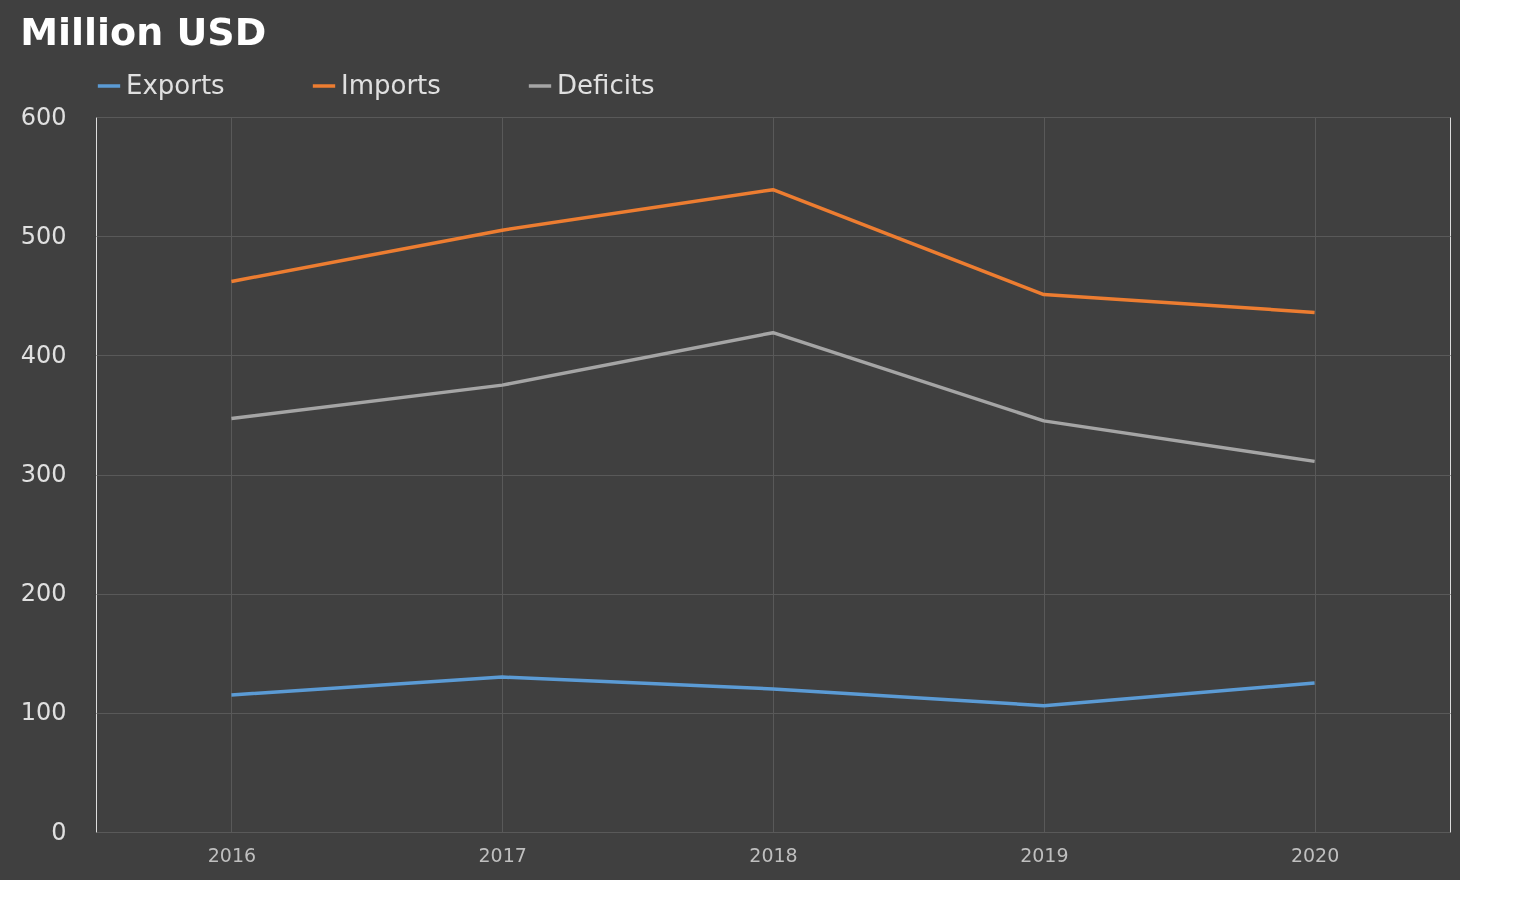 The height and width of the screenshot is (917, 1516). What do you see at coordinates (391, 85) in the screenshot?
I see `legend-label: Imports` at bounding box center [391, 85].